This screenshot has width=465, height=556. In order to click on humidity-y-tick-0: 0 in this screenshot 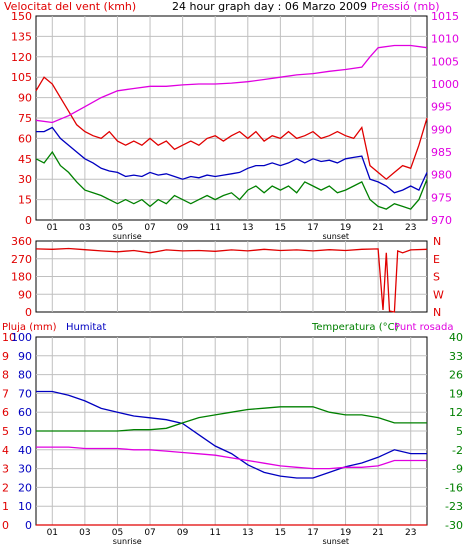, I will do `click(28, 525)`.